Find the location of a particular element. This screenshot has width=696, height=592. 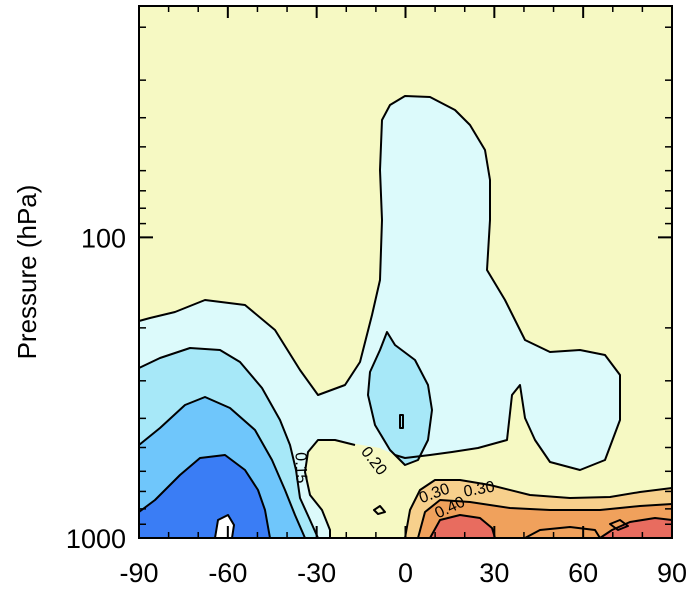

contour-line-warm-small is located at coordinates (619, 525).